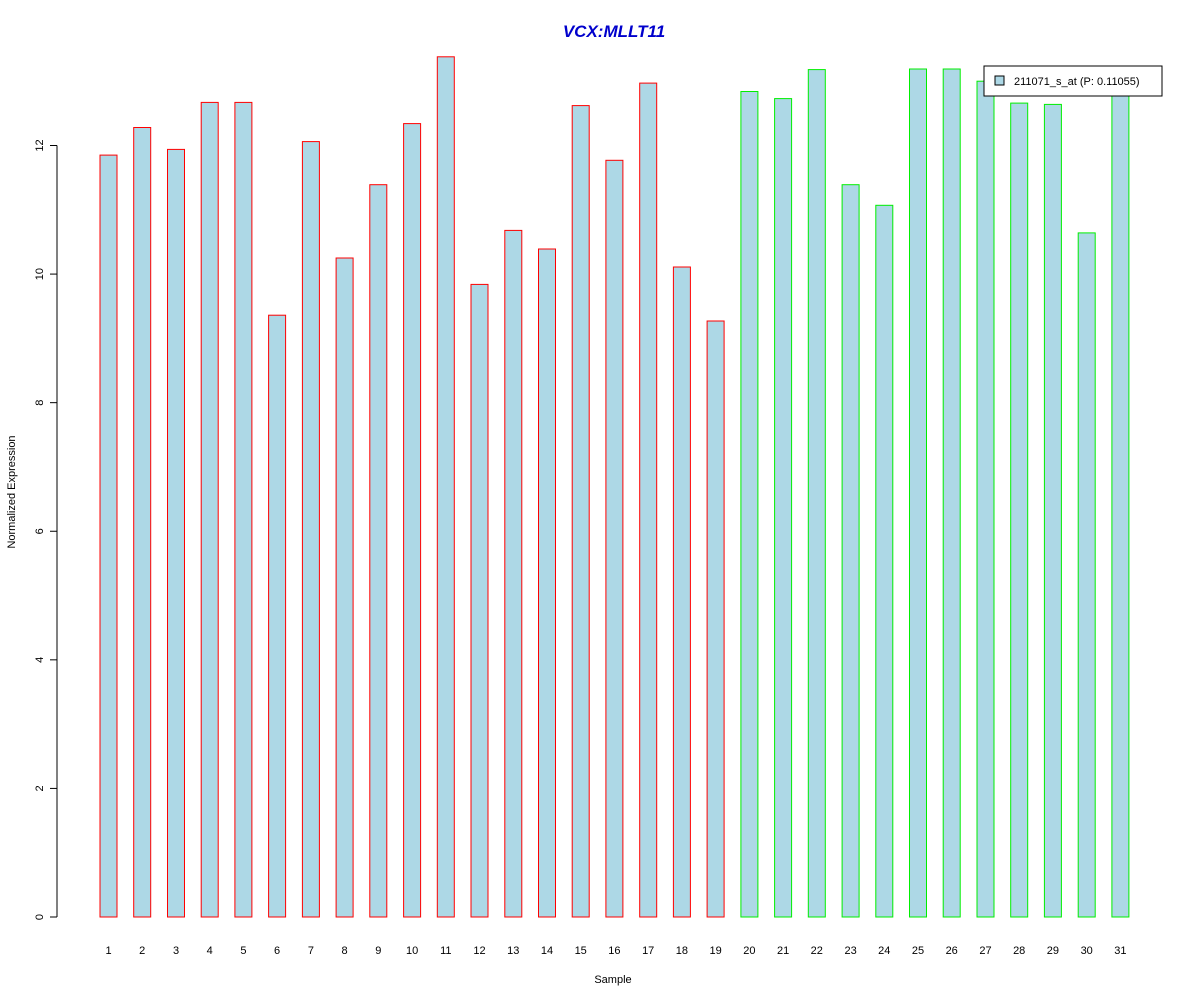  I want to click on x-tick-label: 9, so click(378, 951).